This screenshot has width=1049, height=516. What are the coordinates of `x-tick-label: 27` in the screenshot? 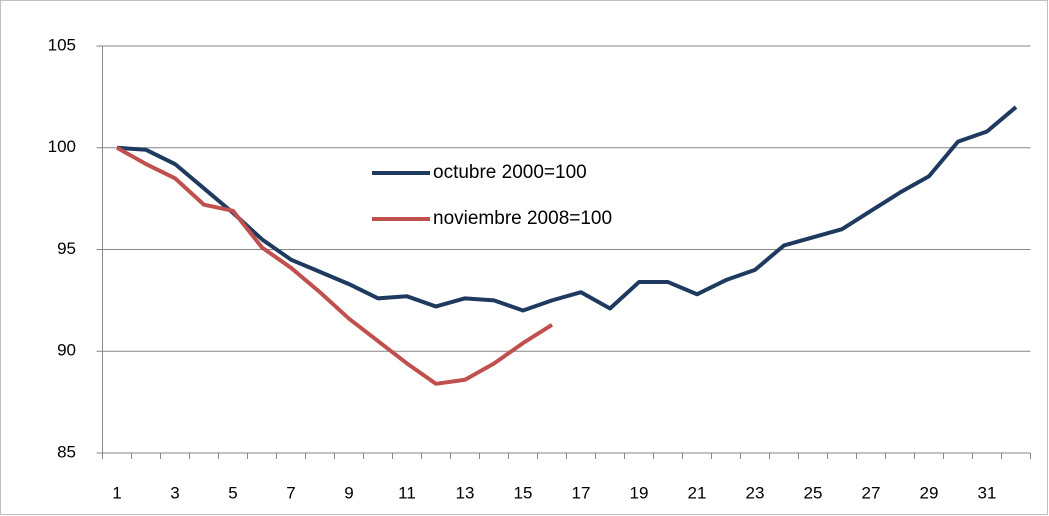 It's located at (871, 492).